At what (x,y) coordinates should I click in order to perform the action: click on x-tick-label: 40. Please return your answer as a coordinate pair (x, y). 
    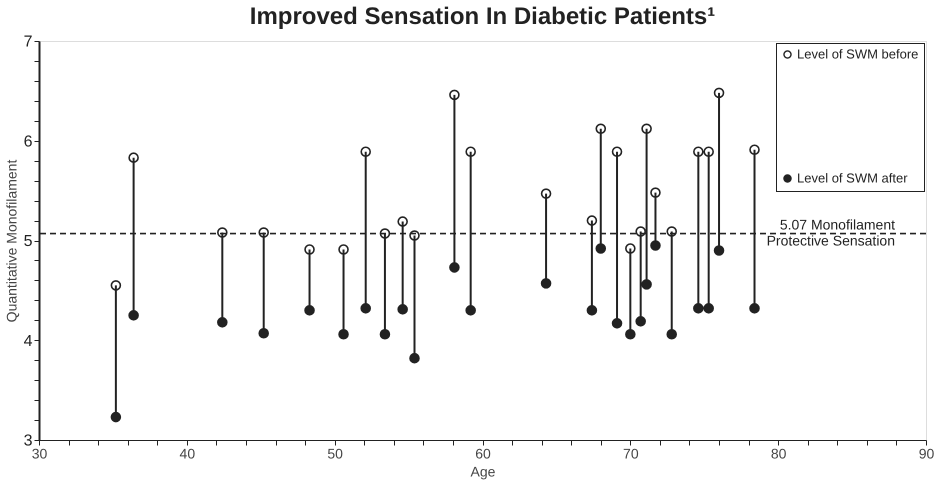
    Looking at the image, I should click on (188, 454).